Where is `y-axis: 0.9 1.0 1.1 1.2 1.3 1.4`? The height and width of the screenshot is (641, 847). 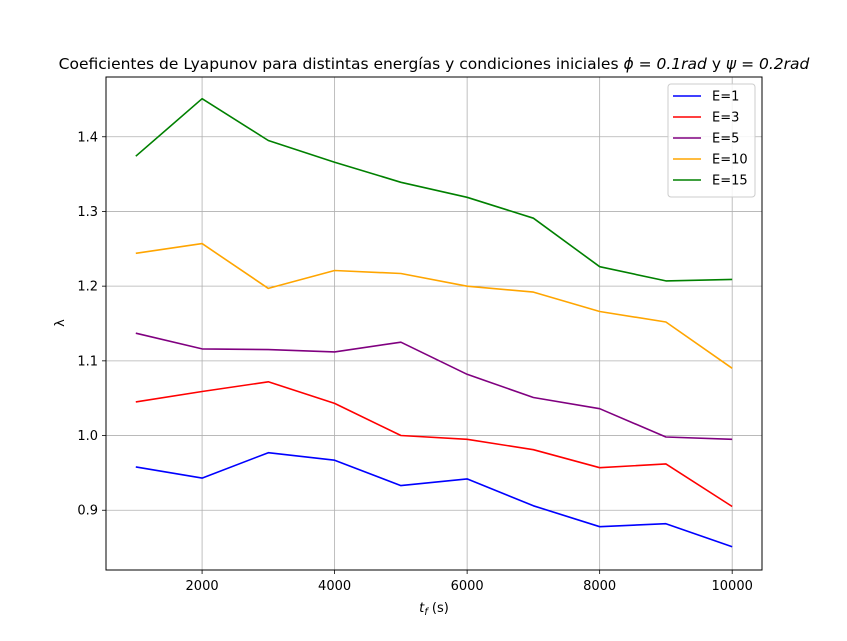 y-axis: 0.9 1.0 1.1 1.2 1.3 1.4 is located at coordinates (91, 324).